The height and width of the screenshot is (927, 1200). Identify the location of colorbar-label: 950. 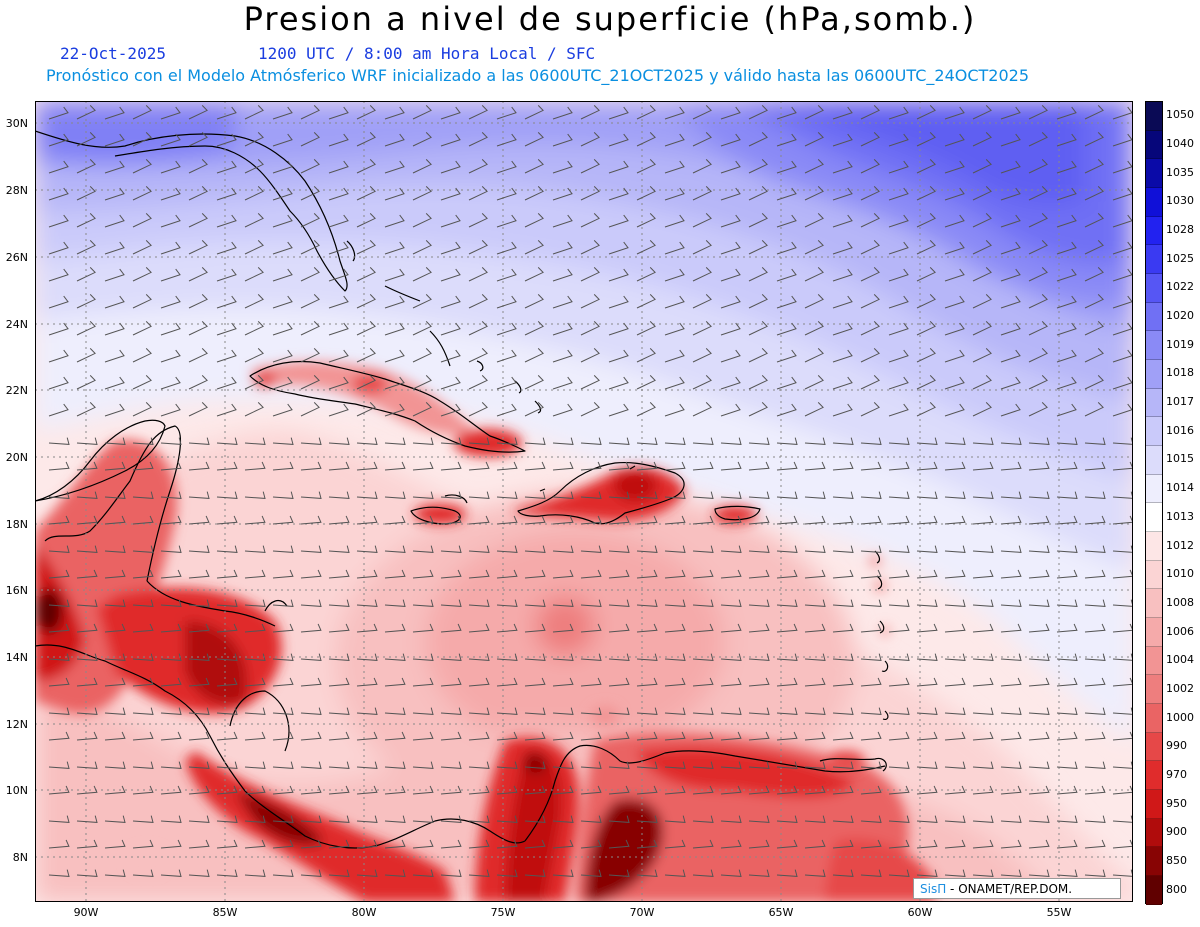
(1176, 803).